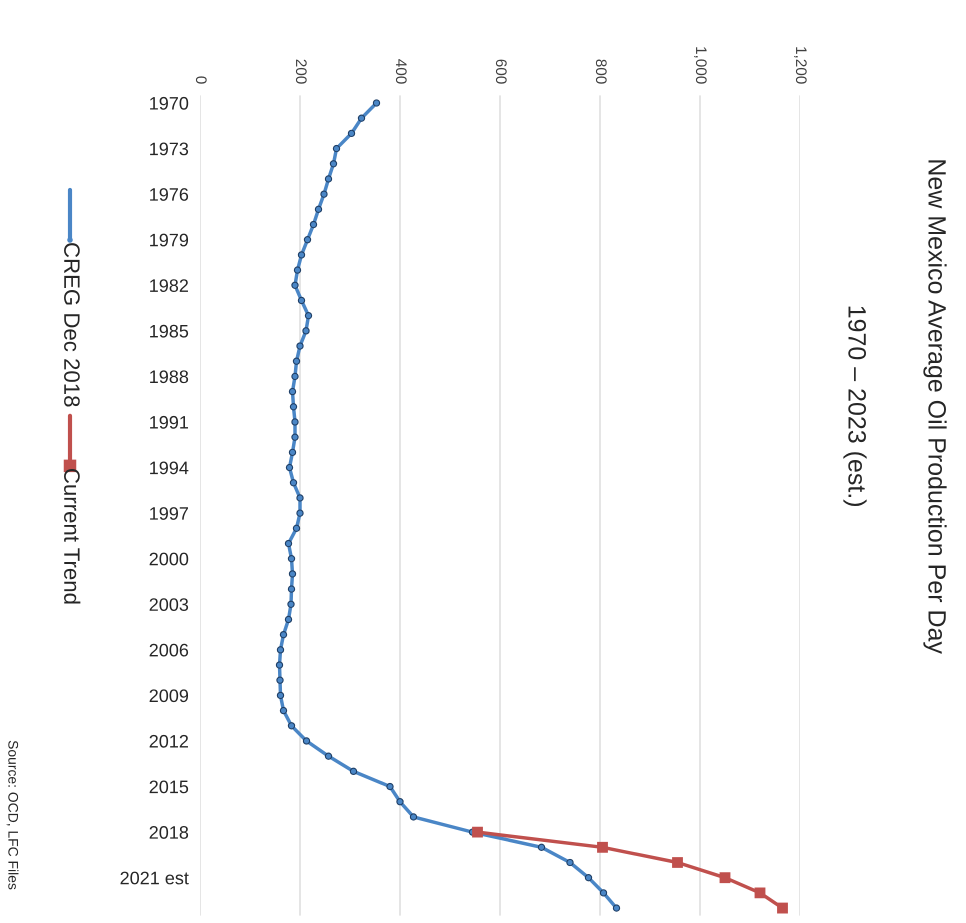  I want to click on y-tick-label: 2018, so click(169, 832).